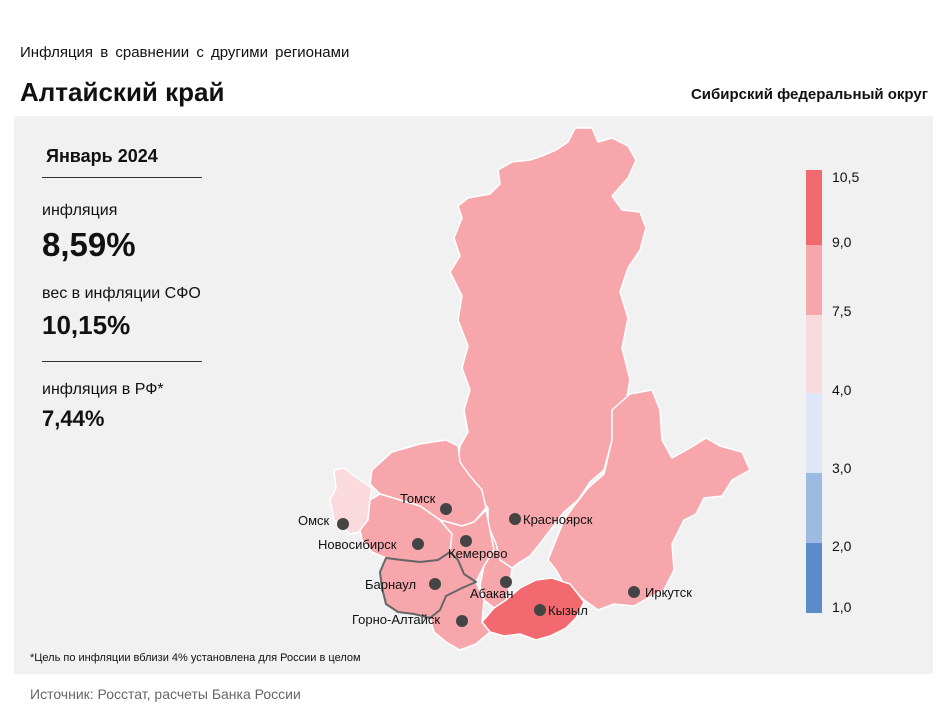 Image resolution: width=950 pixels, height=713 pixels. I want to click on page-title: Алтайский край, so click(122, 92).